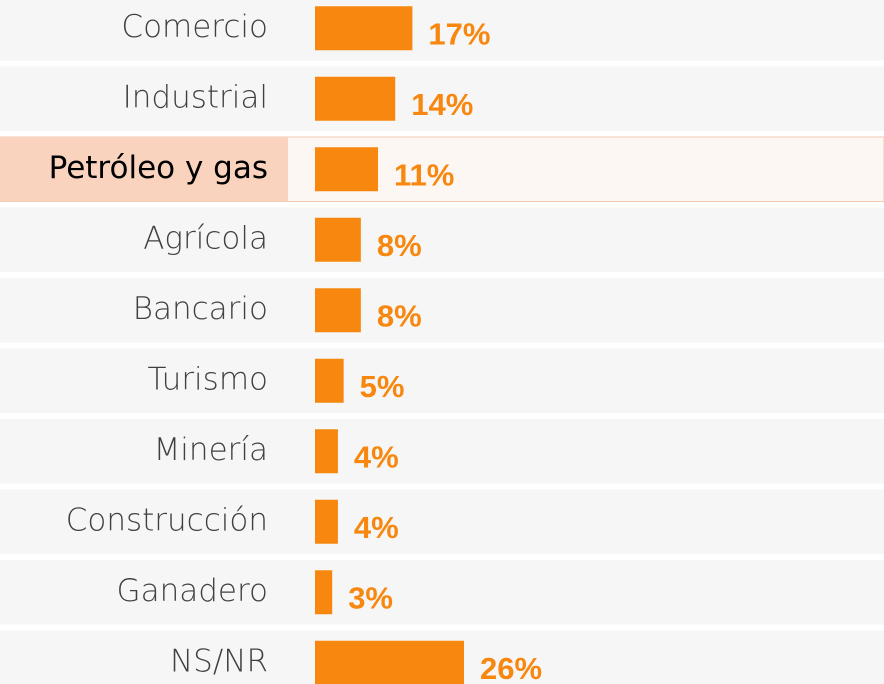 Image resolution: width=884 pixels, height=684 pixels. I want to click on category-label: Petróleo y gas, so click(158, 168).